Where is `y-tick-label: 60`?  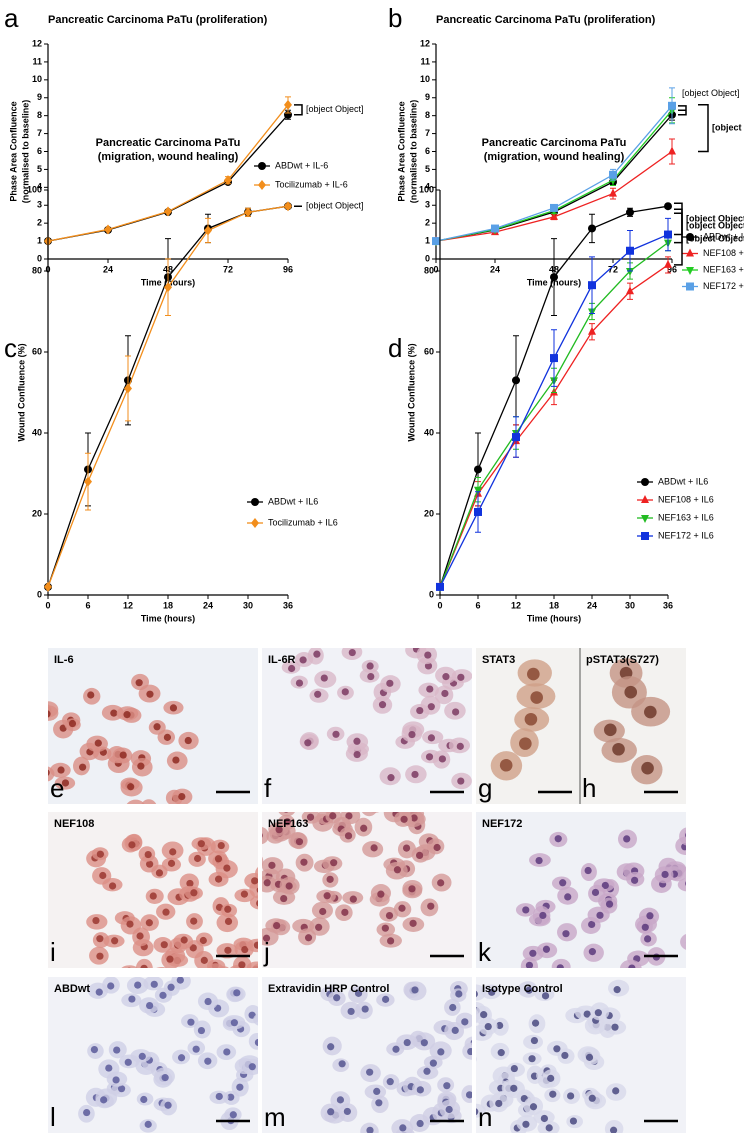 y-tick-label: 60 is located at coordinates (429, 351).